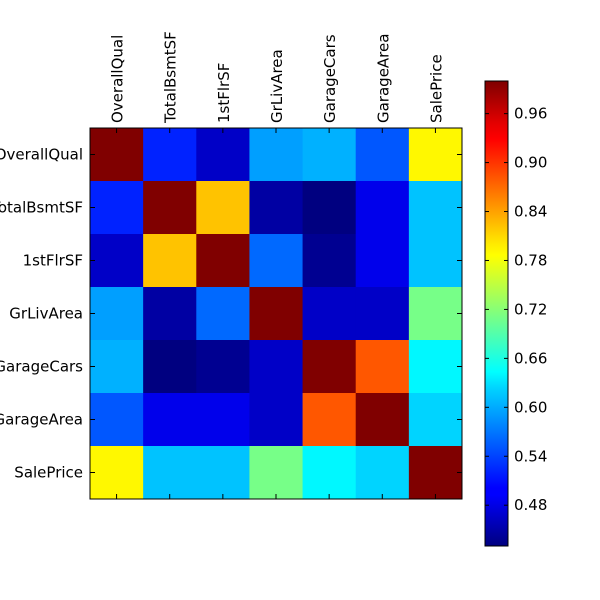  What do you see at coordinates (46, 314) in the screenshot?
I see `y-tick-label-3: GrLivArea` at bounding box center [46, 314].